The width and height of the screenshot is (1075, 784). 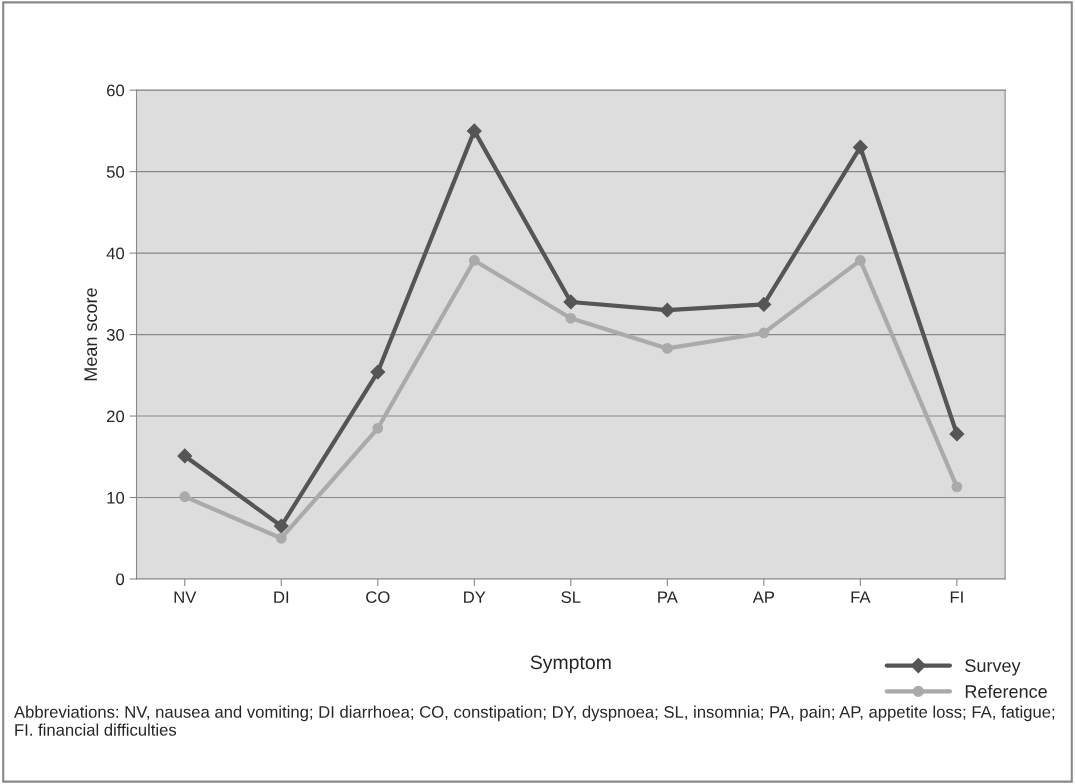 I want to click on x-tick-label: SL, so click(x=571, y=597).